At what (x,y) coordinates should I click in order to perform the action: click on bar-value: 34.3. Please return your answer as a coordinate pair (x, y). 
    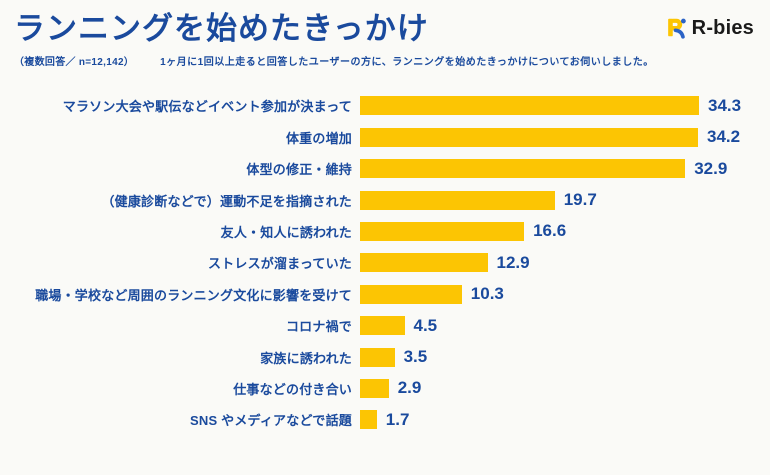
    Looking at the image, I should click on (725, 105).